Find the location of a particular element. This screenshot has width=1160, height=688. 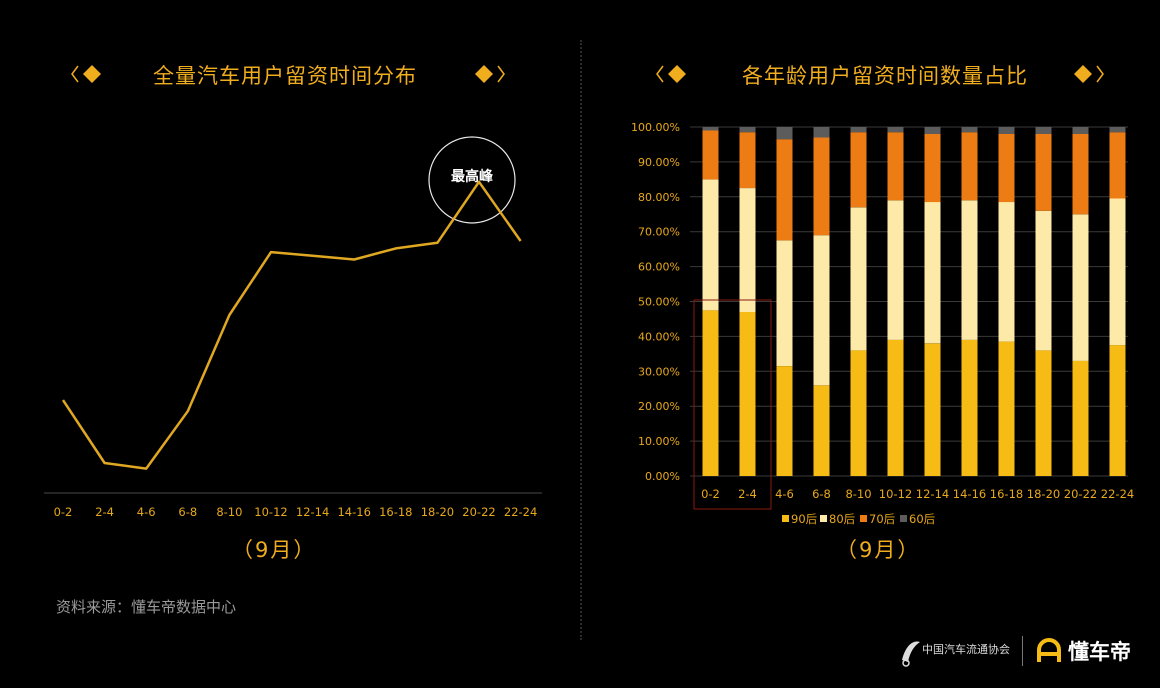

right-y-tick-label: 20.00% is located at coordinates (659, 406).